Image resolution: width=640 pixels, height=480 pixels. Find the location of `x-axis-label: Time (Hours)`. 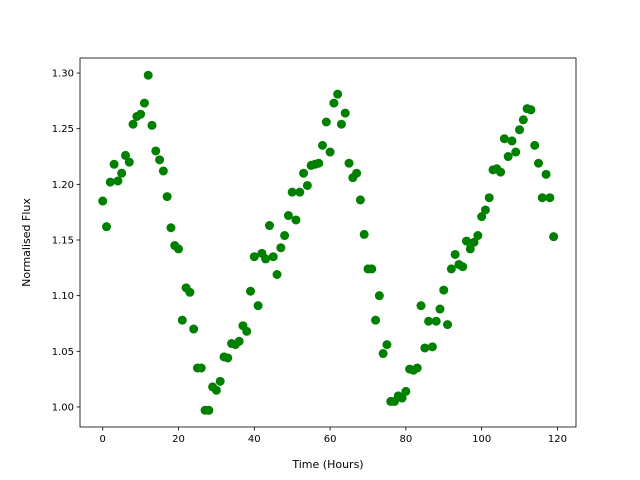

x-axis-label: Time (Hours) is located at coordinates (327, 464).